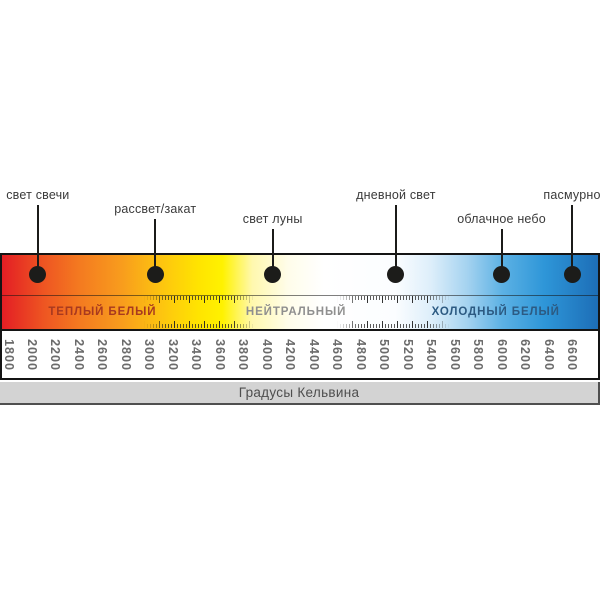 Image resolution: width=600 pixels, height=600 pixels. What do you see at coordinates (495, 312) in the screenshot?
I see `zone-label: ХОЛОДНЫЙ БЕЛЫЙ` at bounding box center [495, 312].